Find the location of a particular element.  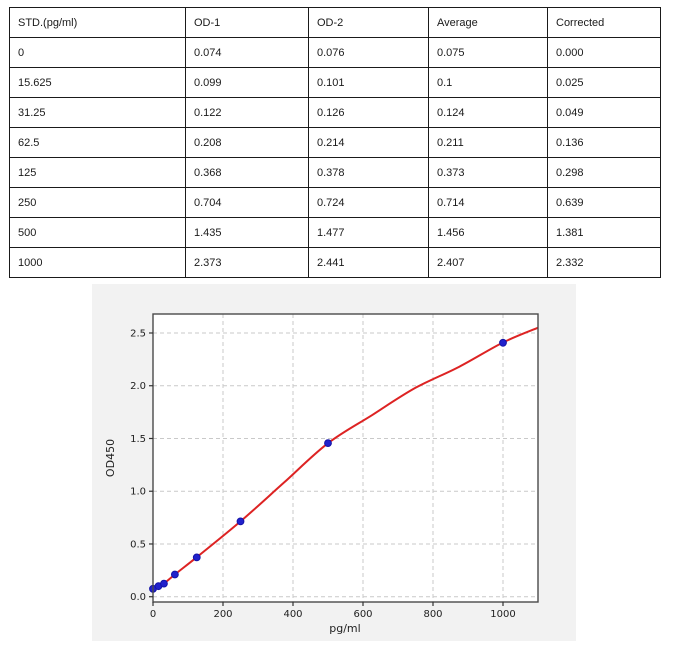

table-row: 31.25 0.122 0.126 0.124 0.049 is located at coordinates (335, 112).